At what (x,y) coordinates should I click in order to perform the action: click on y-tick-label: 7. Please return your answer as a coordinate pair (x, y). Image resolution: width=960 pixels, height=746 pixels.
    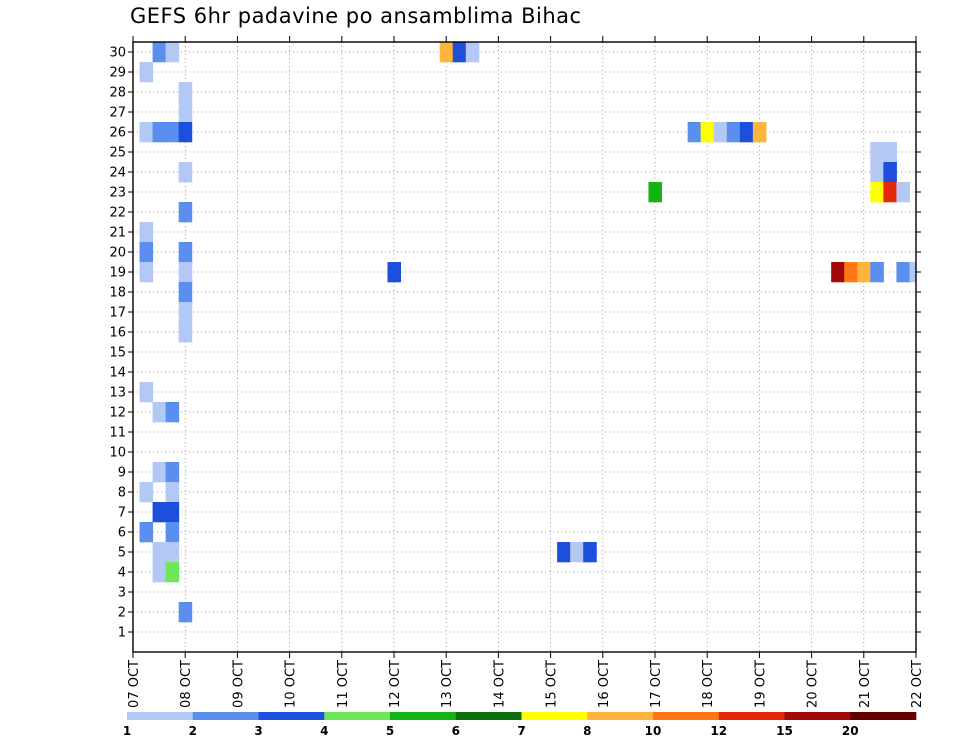
    Looking at the image, I should click on (122, 513).